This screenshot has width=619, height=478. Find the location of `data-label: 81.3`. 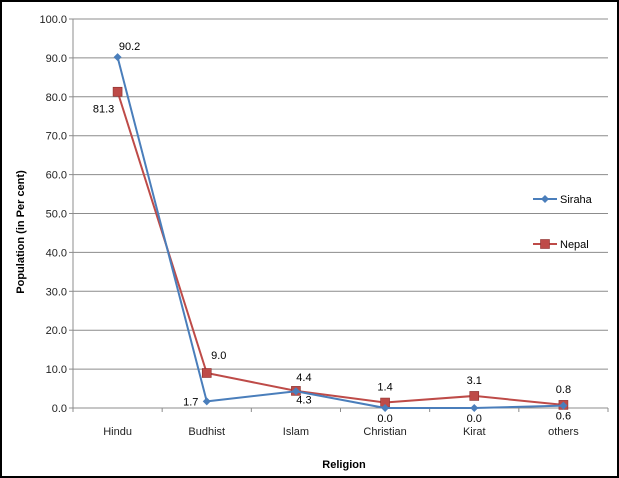

data-label: 81.3 is located at coordinates (103, 110).